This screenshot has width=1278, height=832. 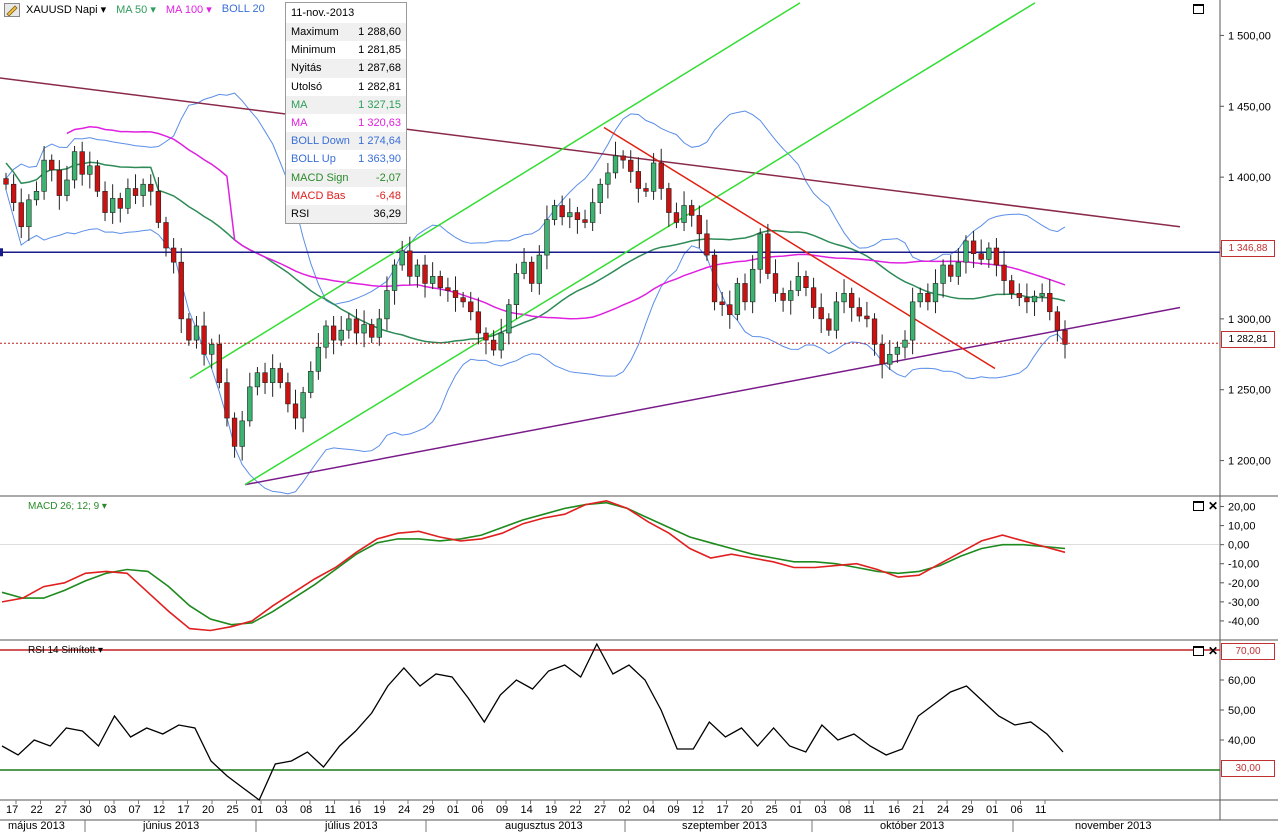 I want to click on rsi-30-label: 30,00, so click(x=1248, y=768).